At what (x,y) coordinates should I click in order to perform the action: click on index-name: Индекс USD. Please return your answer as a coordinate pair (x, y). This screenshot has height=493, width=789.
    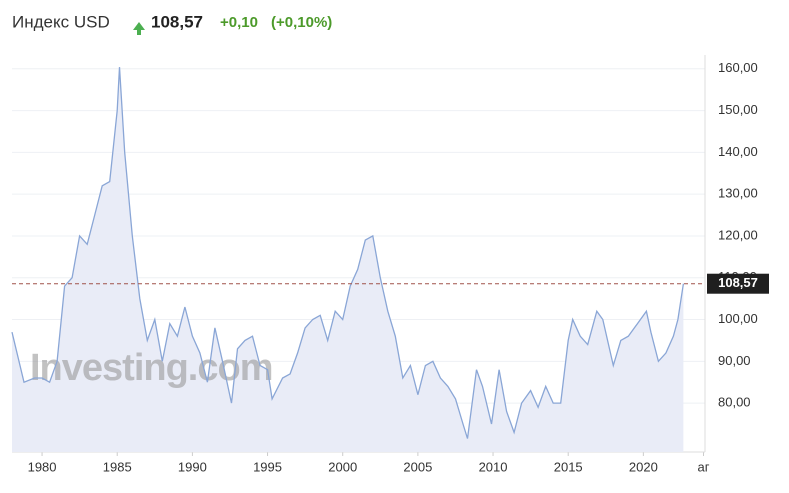
    Looking at the image, I should click on (61, 21).